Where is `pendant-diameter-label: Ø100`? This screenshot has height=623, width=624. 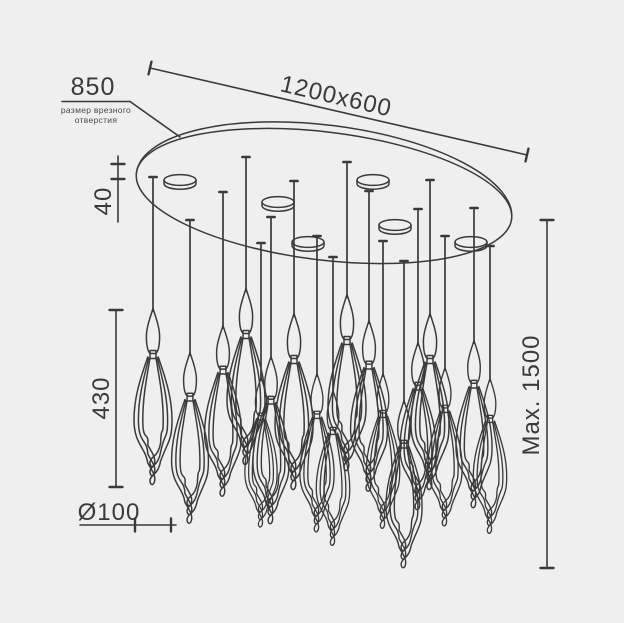
pendant-diameter-label: Ø100 is located at coordinates (109, 512).